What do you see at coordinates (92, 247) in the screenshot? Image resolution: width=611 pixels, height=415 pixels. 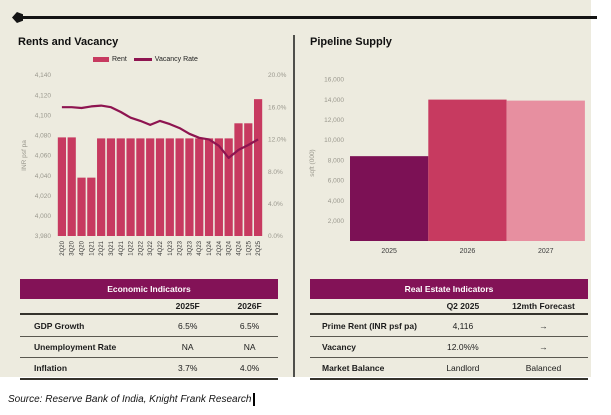 I see `category-label: 1Q21` at bounding box center [92, 247].